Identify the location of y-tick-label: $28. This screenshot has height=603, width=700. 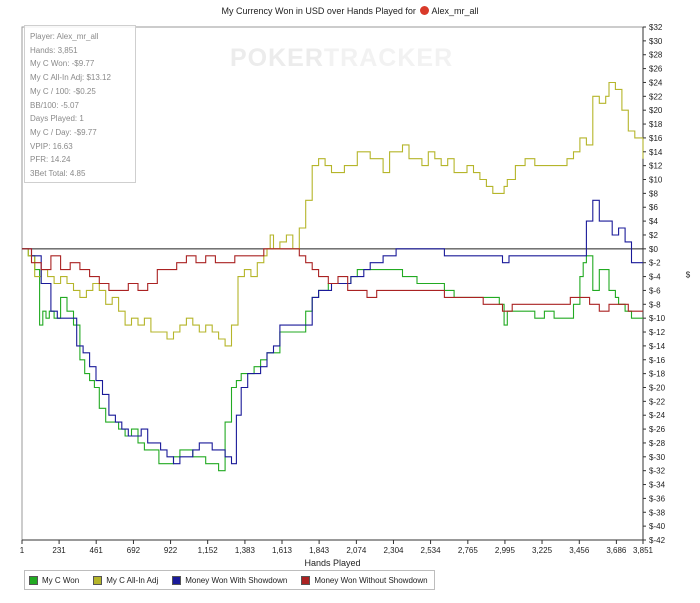
(656, 55).